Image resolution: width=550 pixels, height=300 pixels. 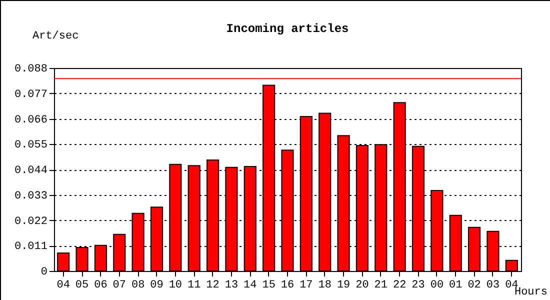 What do you see at coordinates (31, 146) in the screenshot?
I see `y-tick-label: 0.055` at bounding box center [31, 146].